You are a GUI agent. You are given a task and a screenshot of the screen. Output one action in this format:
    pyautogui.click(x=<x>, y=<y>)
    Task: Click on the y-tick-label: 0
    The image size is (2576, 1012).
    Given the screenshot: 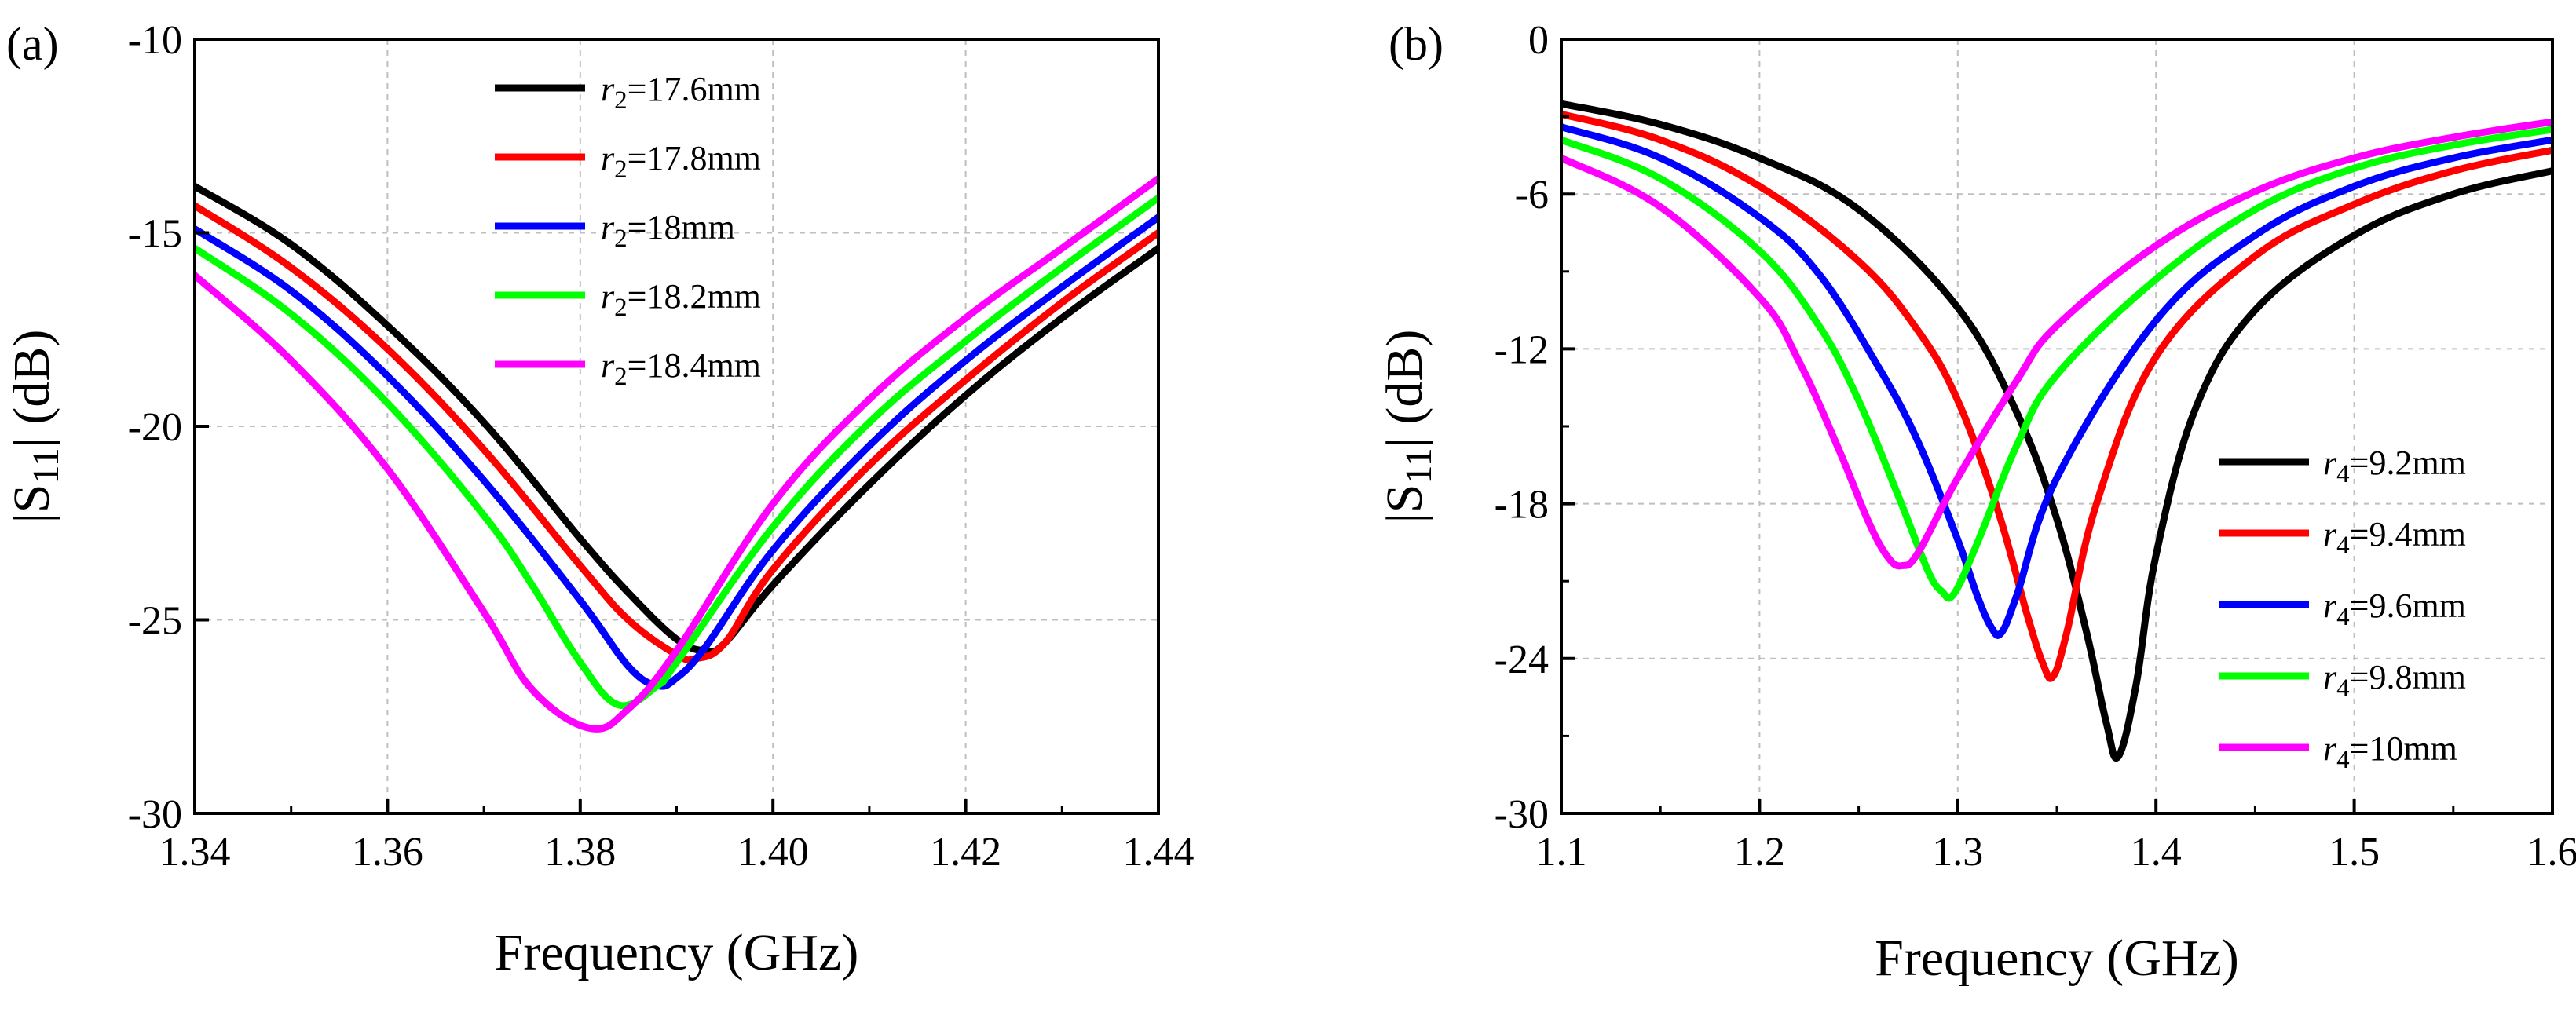 What is the action you would take?
    pyautogui.click(x=1539, y=41)
    